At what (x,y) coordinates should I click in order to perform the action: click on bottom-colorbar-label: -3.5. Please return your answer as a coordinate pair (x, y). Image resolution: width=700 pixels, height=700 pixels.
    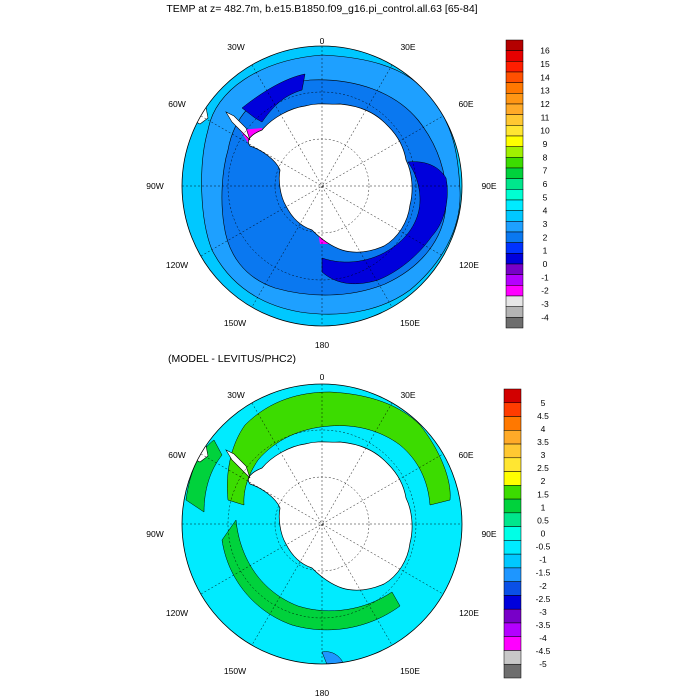
    Looking at the image, I should click on (543, 625).